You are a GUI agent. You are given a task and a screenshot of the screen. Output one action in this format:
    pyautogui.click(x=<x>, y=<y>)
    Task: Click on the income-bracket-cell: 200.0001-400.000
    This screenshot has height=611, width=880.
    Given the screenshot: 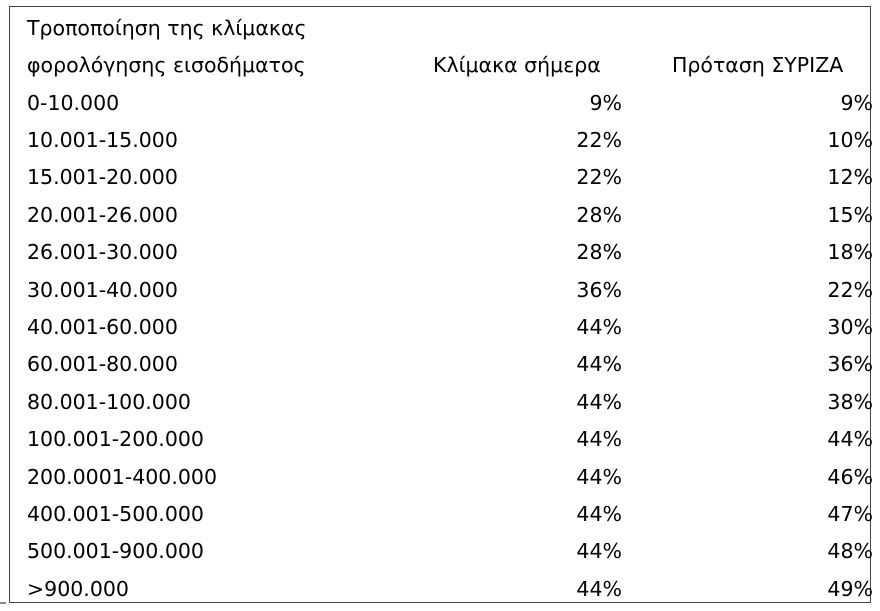 What is the action you would take?
    pyautogui.click(x=122, y=476)
    